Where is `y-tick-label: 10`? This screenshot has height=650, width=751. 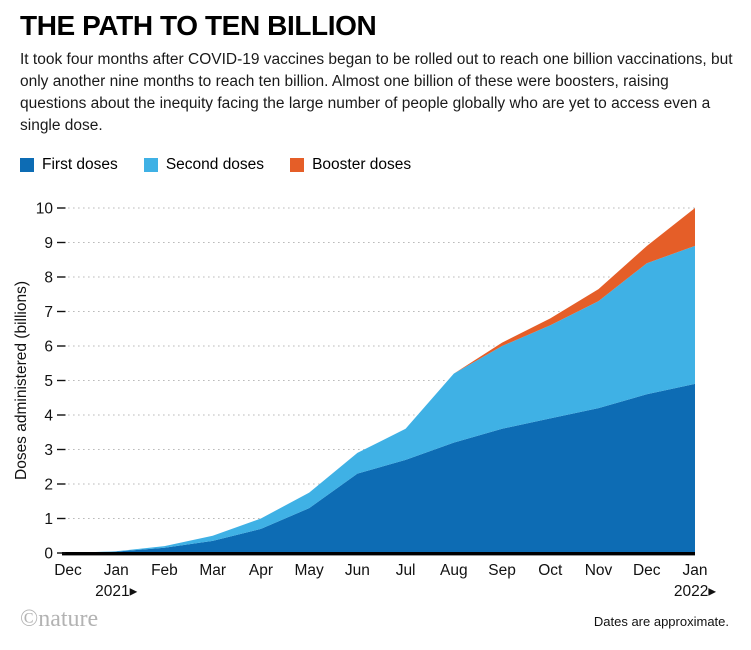 y-tick-label: 10 is located at coordinates (45, 209).